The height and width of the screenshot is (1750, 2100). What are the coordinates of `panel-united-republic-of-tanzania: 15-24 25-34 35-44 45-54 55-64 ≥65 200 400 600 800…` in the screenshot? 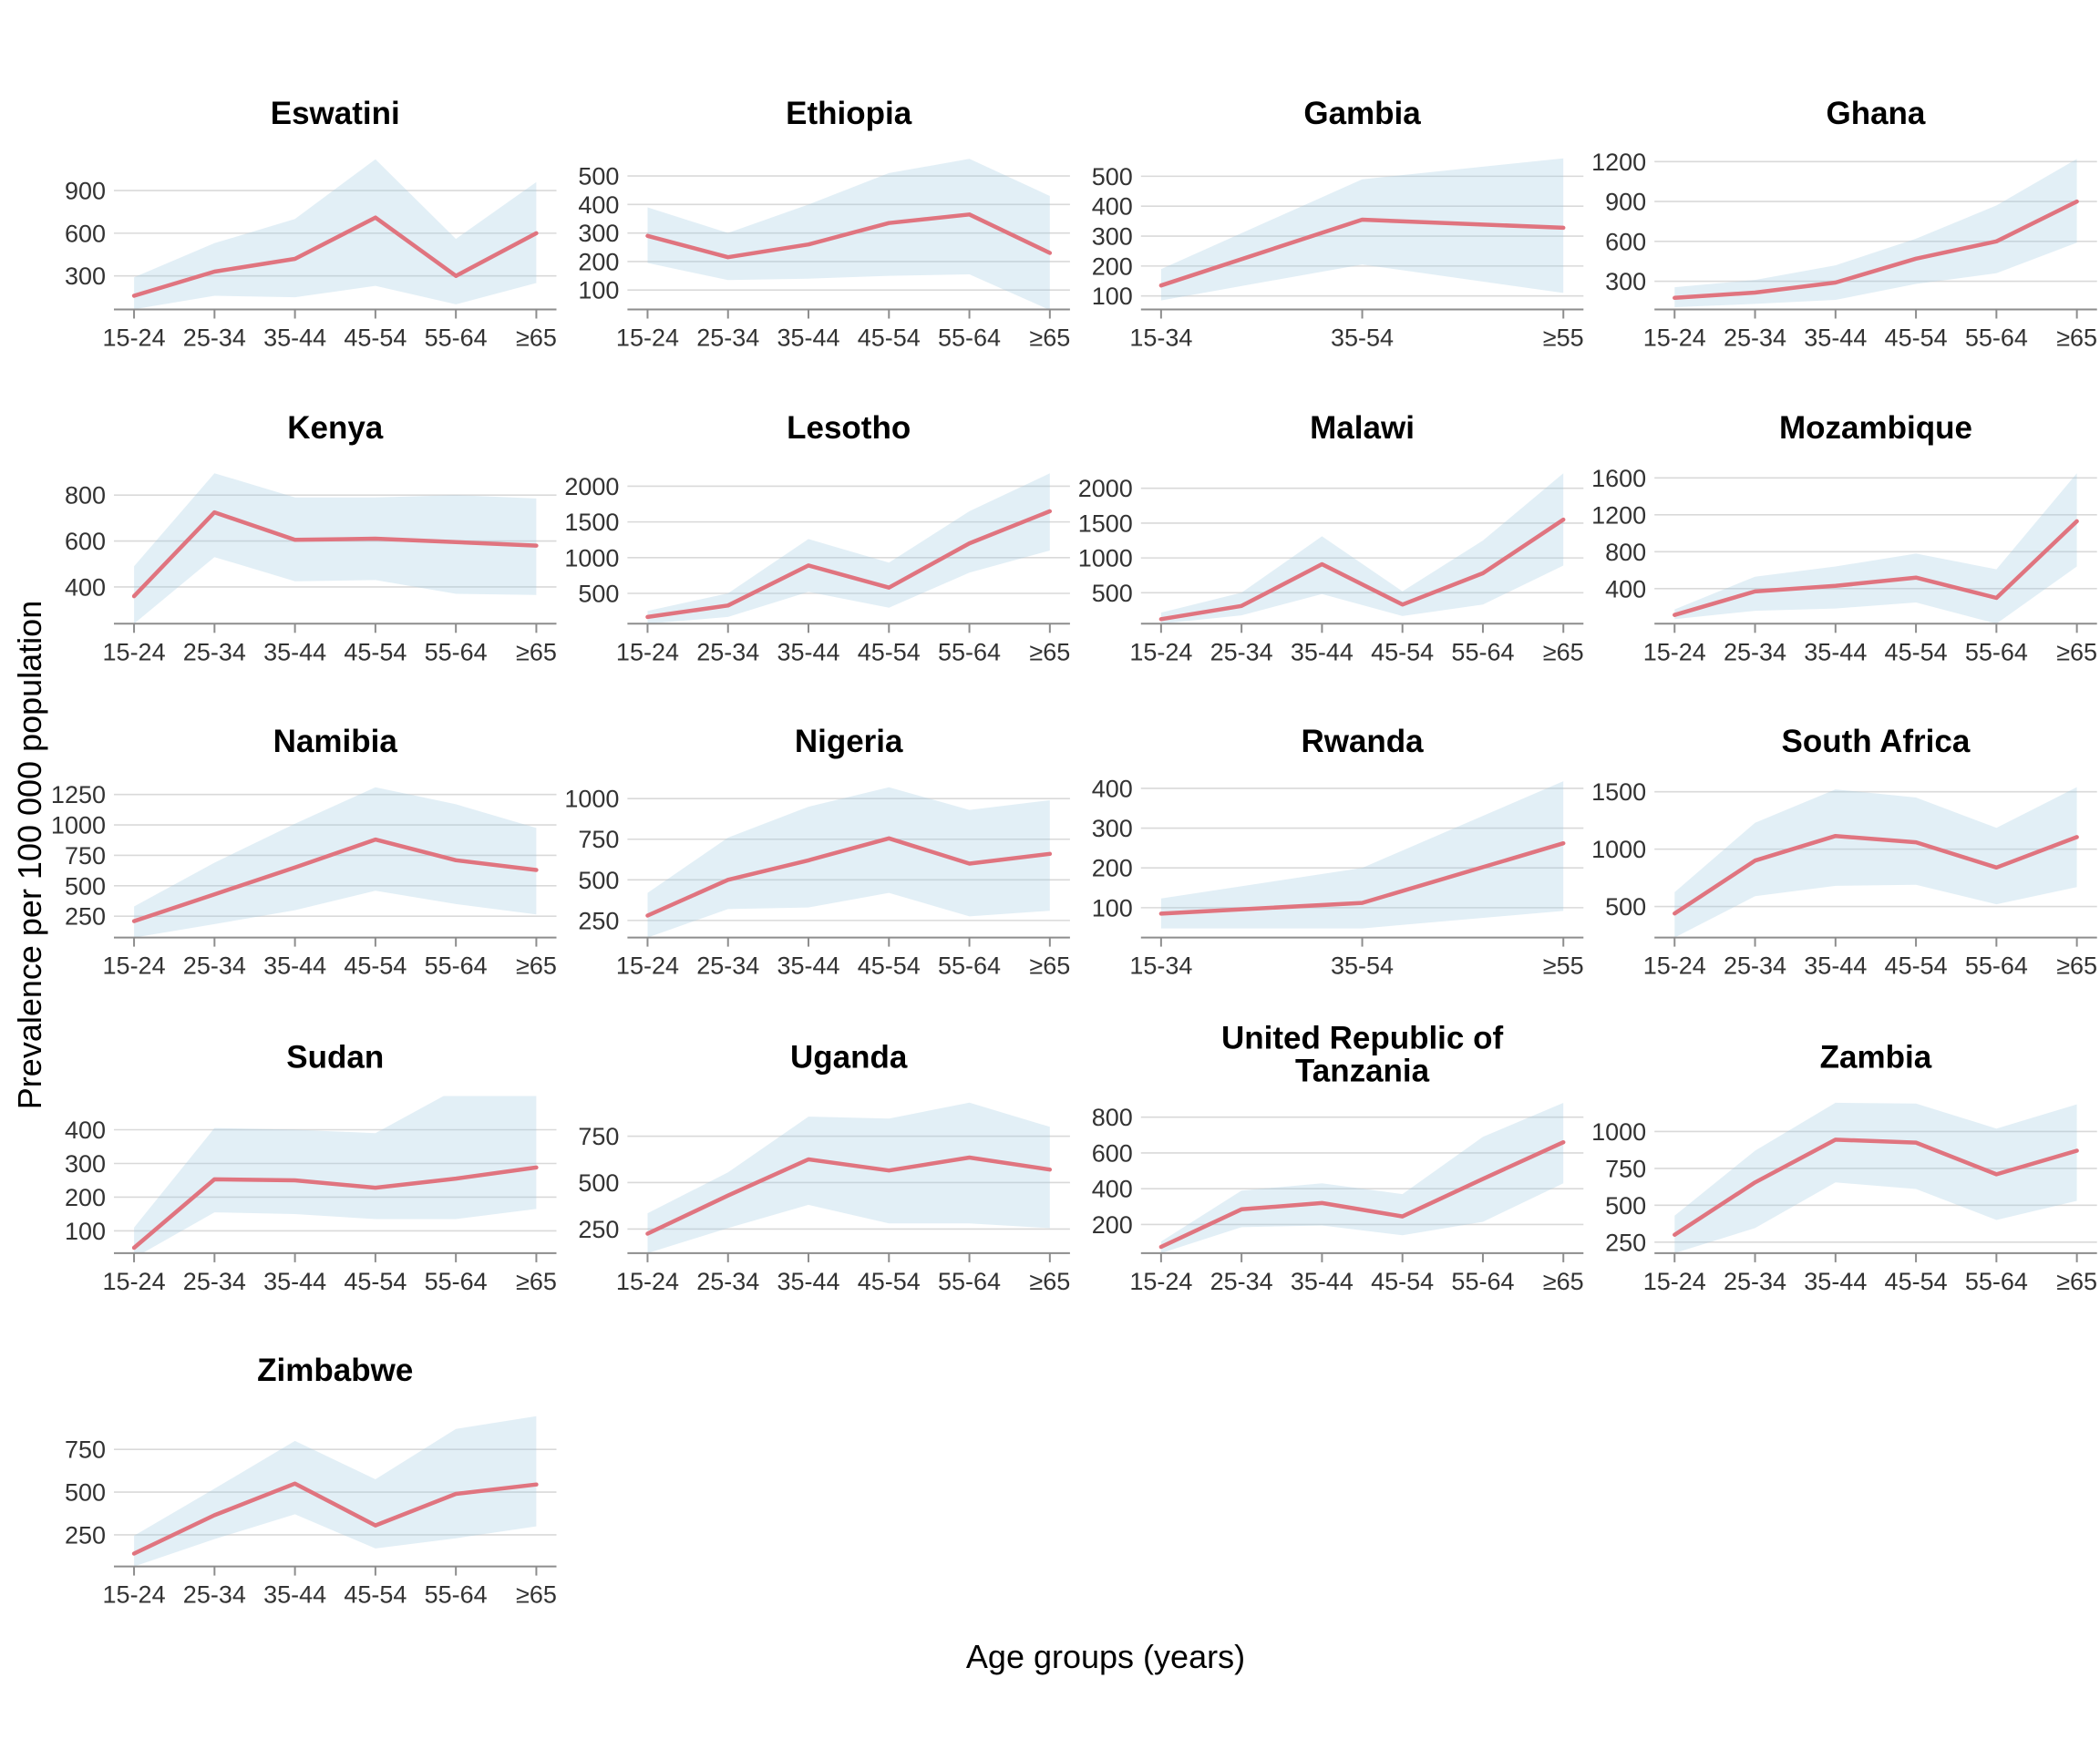 It's located at (1338, 1158).